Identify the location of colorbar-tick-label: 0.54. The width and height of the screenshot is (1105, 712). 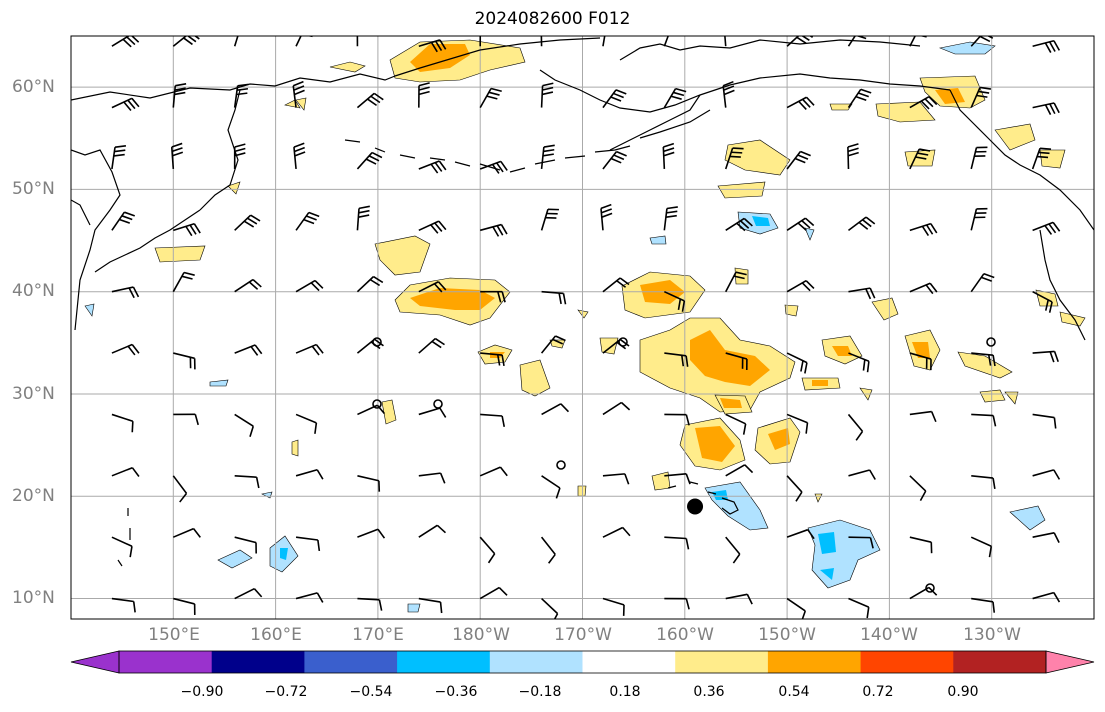
(794, 692).